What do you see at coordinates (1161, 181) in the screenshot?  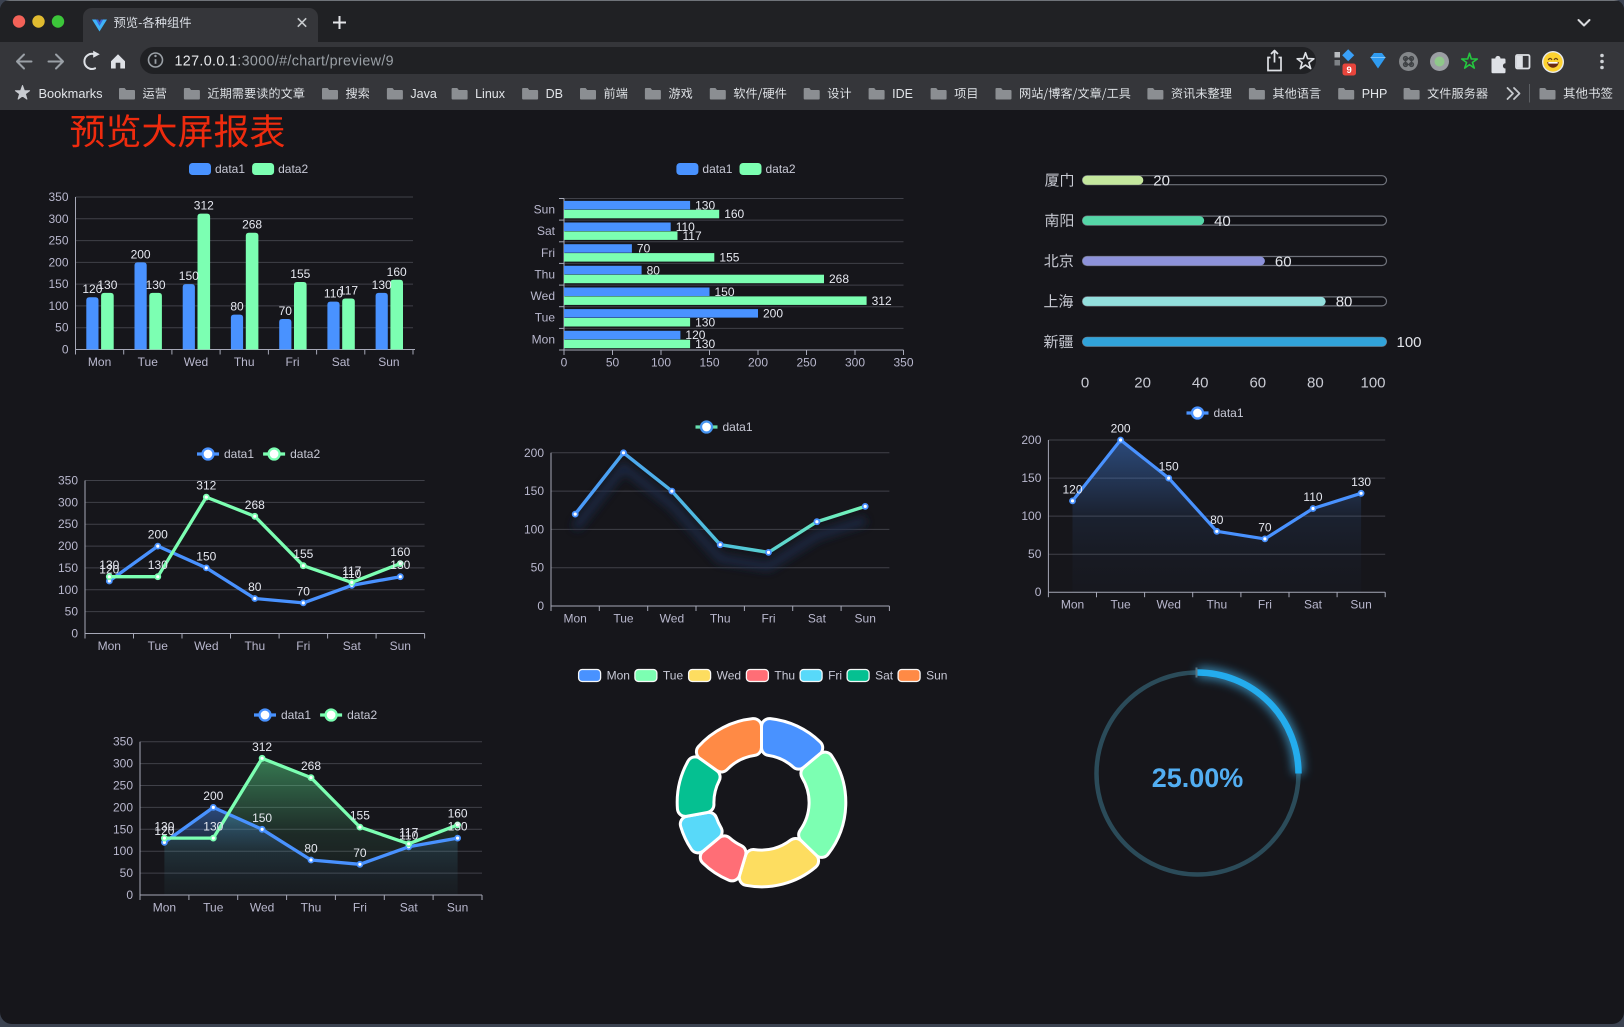 I see `svg-text: 20` at bounding box center [1161, 181].